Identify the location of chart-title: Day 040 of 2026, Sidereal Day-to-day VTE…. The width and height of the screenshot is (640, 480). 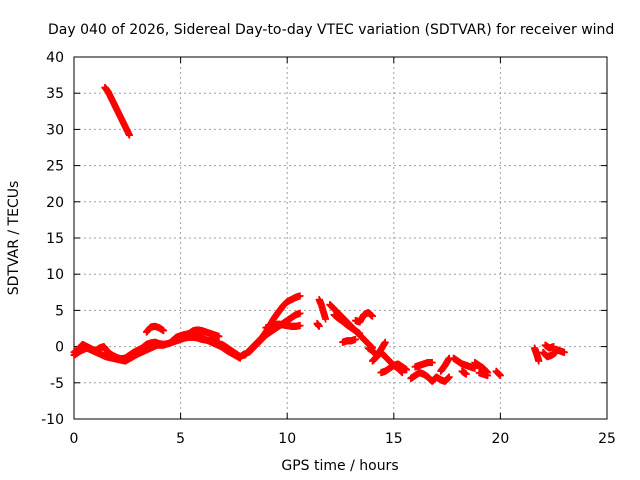
(331, 30).